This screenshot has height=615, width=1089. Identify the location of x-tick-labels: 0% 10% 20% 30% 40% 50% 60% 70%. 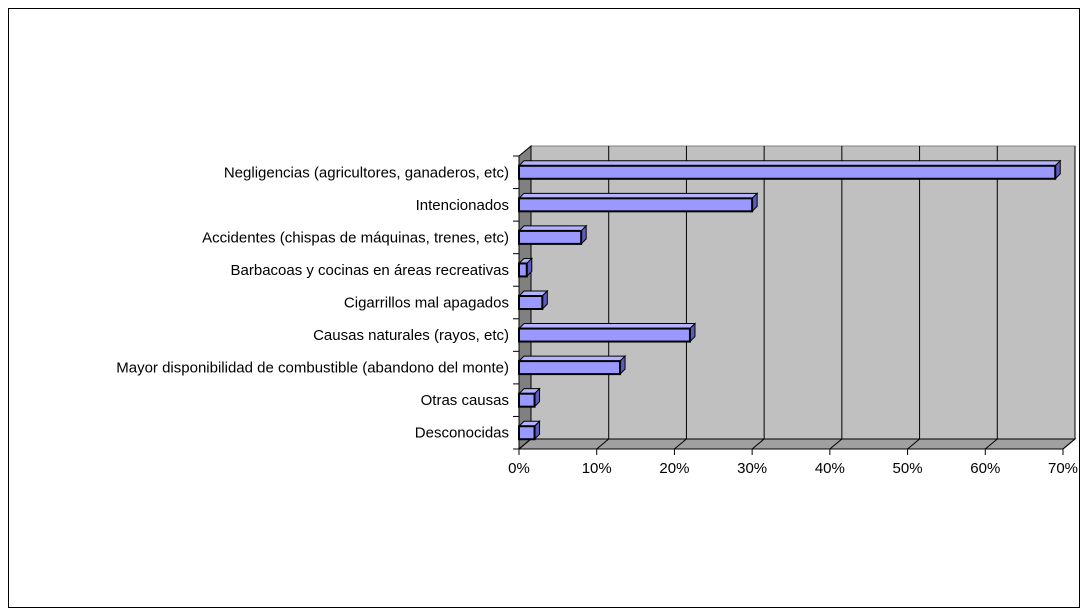
(793, 468).